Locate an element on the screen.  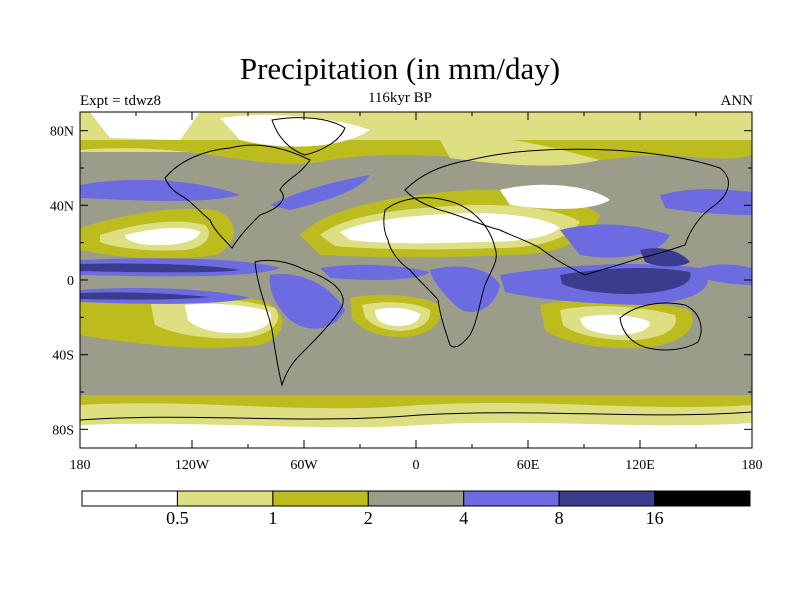
lon-tick-label: 120E is located at coordinates (640, 465).